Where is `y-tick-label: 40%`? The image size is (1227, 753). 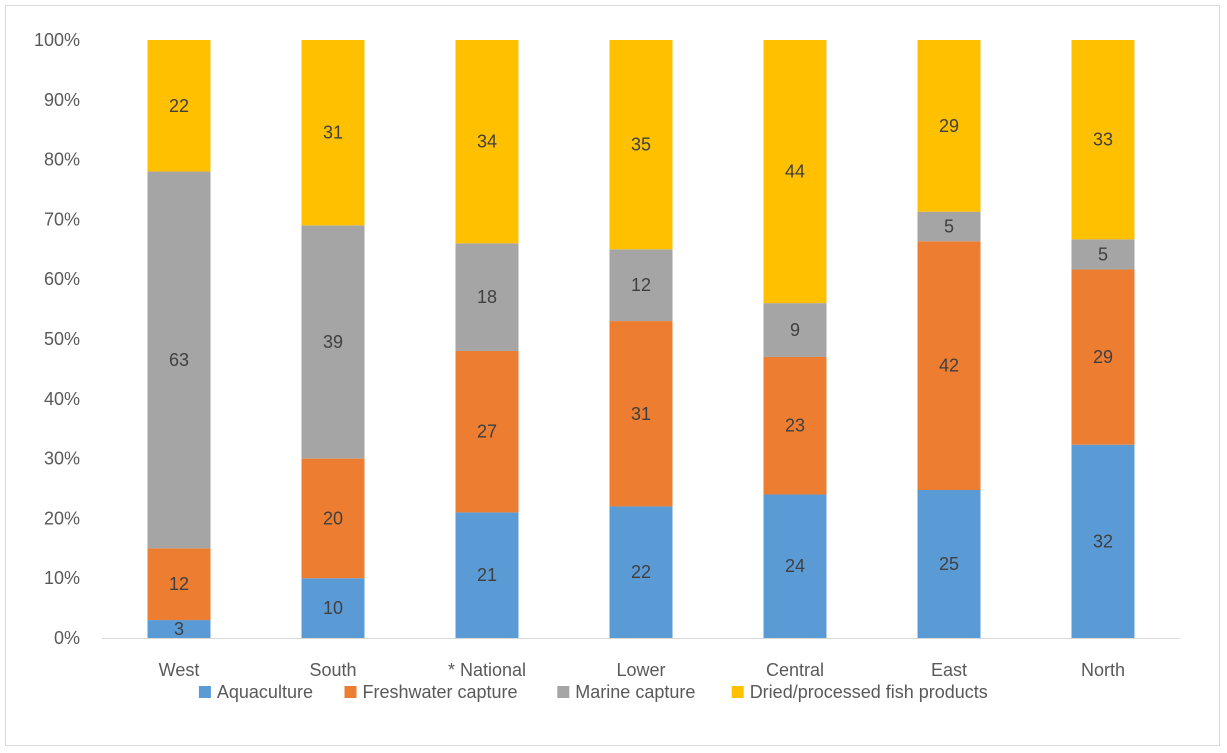 y-tick-label: 40% is located at coordinates (62, 399).